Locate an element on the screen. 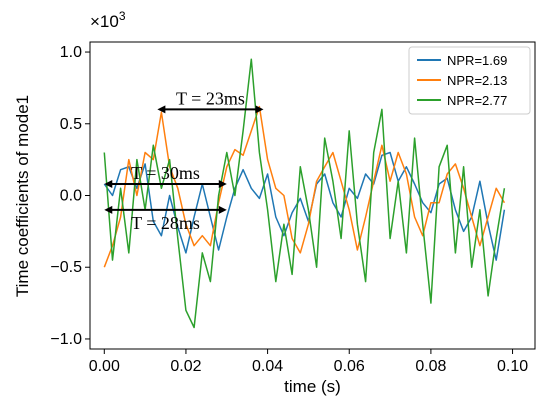 This screenshot has width=550, height=404. y-multiplier-exponent: 3 is located at coordinates (122, 16).